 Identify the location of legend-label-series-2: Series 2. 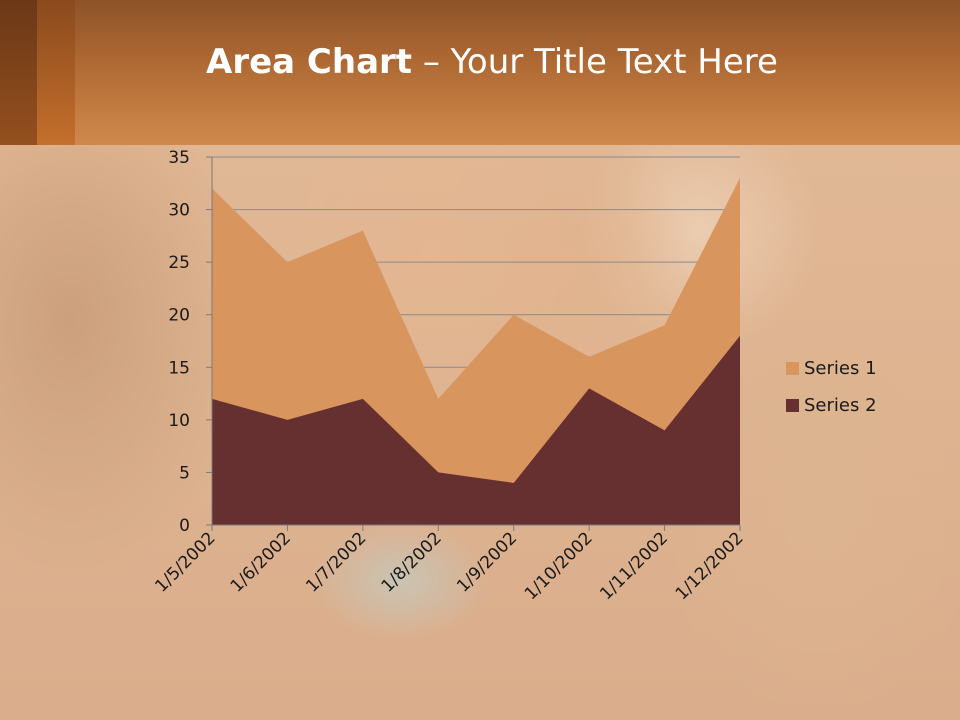
(840, 405).